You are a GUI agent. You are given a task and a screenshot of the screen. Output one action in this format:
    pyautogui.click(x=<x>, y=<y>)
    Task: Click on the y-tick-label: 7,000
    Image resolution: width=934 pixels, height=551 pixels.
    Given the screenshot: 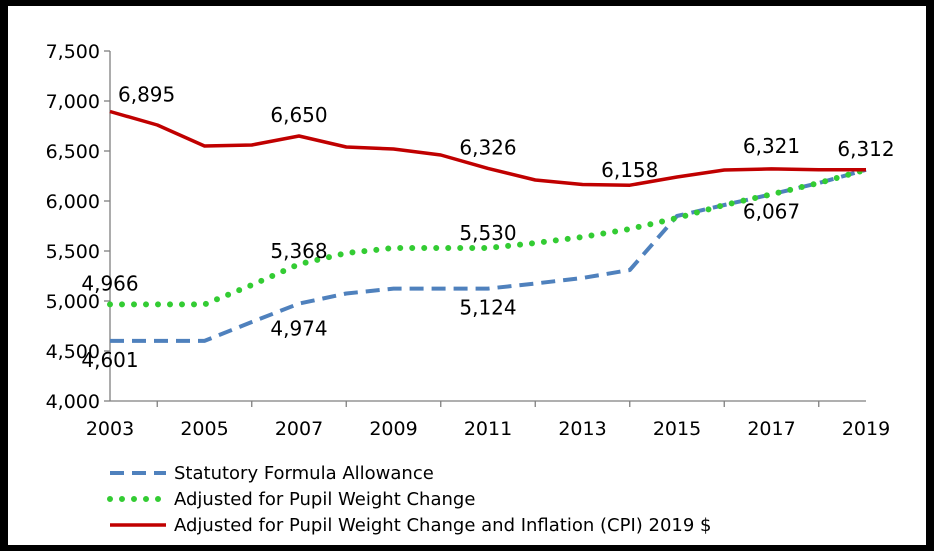 What is the action you would take?
    pyautogui.click(x=73, y=102)
    